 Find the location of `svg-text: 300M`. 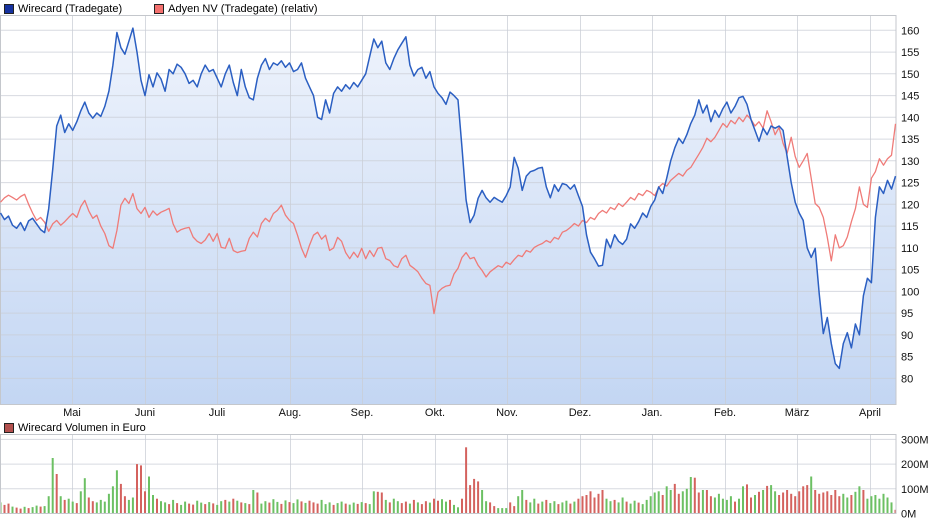

svg-text: 300M is located at coordinates (915, 440).